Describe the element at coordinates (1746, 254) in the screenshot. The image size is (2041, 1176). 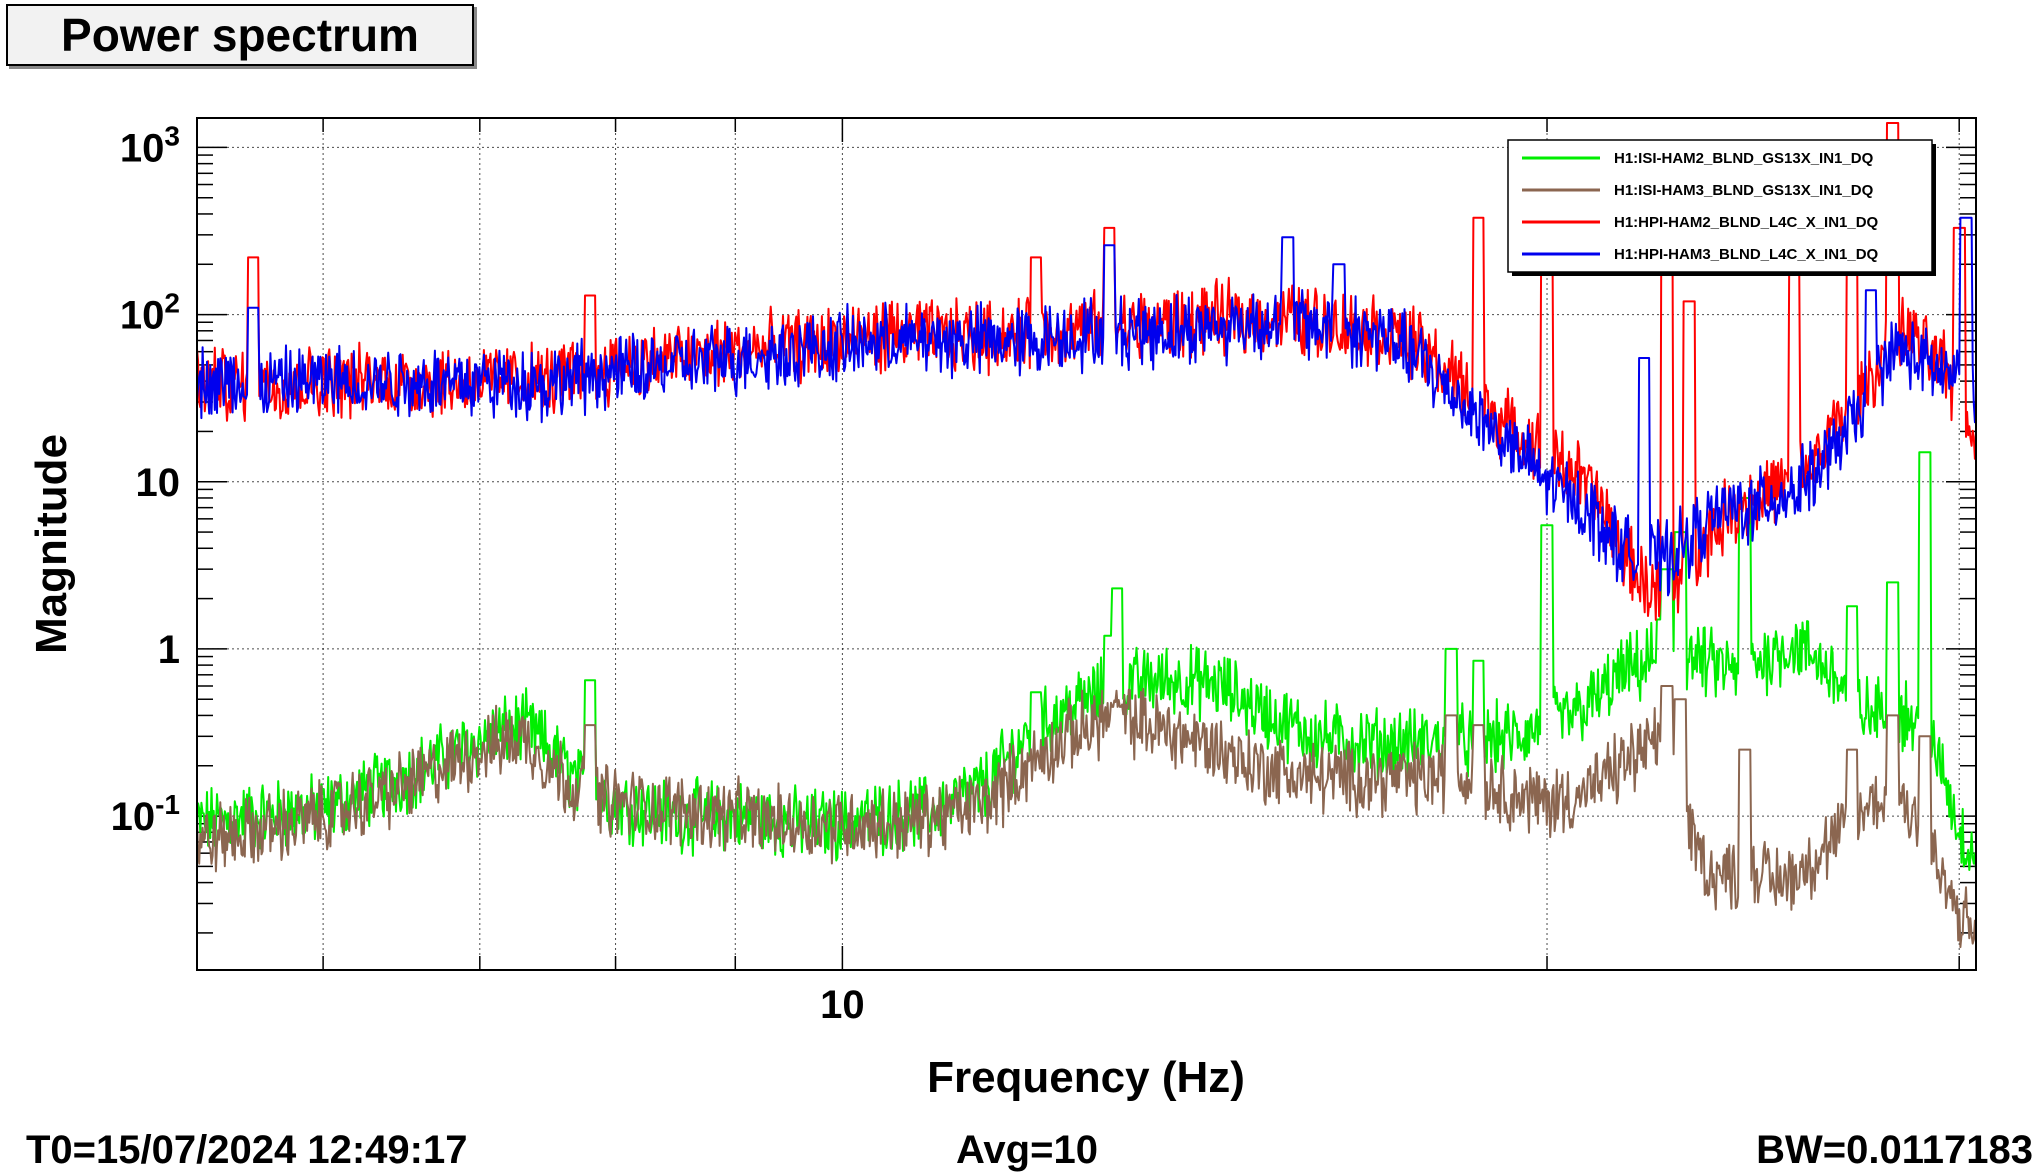
I see `legend-label: H1:HPI-HAM3_BLND_L4C_X_IN1_DQ` at that location.